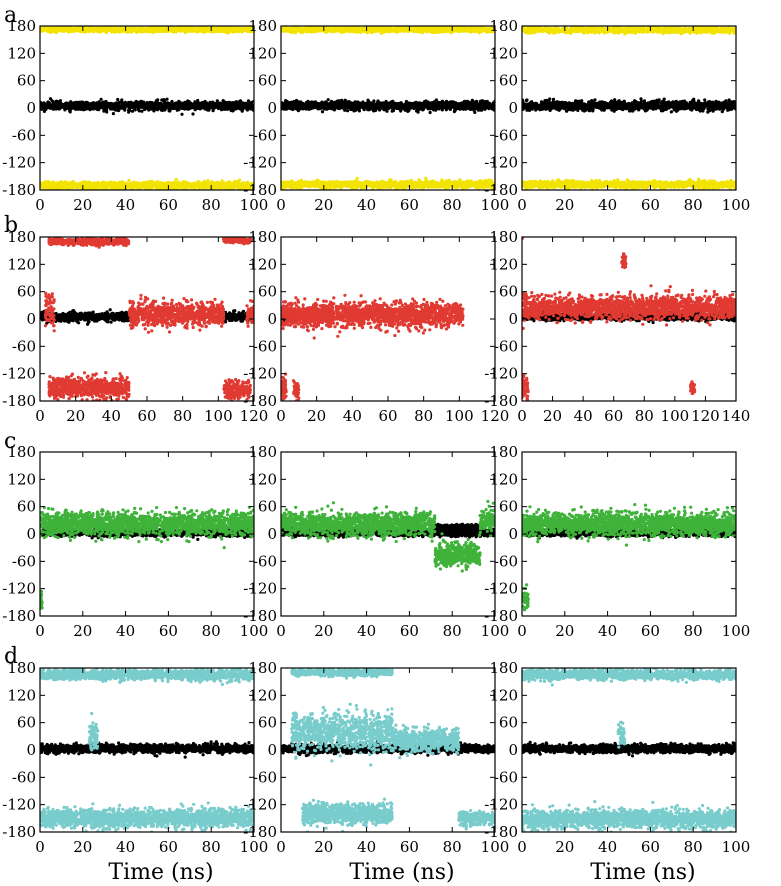 This screenshot has width=781, height=886. I want to click on y-tick-label: 120, so click(21, 53).